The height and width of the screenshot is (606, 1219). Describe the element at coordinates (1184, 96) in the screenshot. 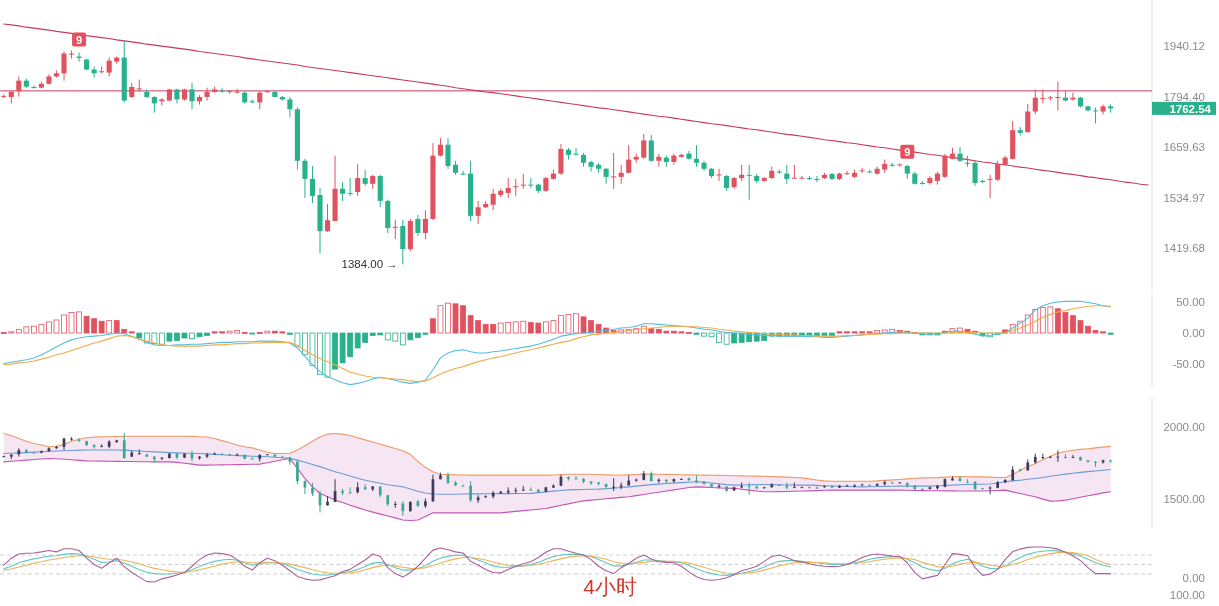

I see `tick-label: 1794.40` at that location.